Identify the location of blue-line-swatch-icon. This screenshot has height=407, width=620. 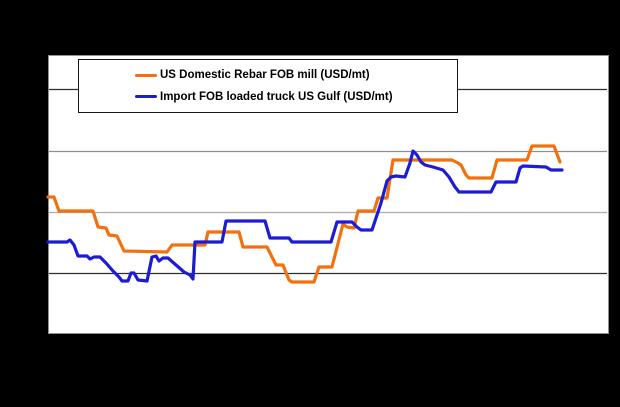
(146, 97).